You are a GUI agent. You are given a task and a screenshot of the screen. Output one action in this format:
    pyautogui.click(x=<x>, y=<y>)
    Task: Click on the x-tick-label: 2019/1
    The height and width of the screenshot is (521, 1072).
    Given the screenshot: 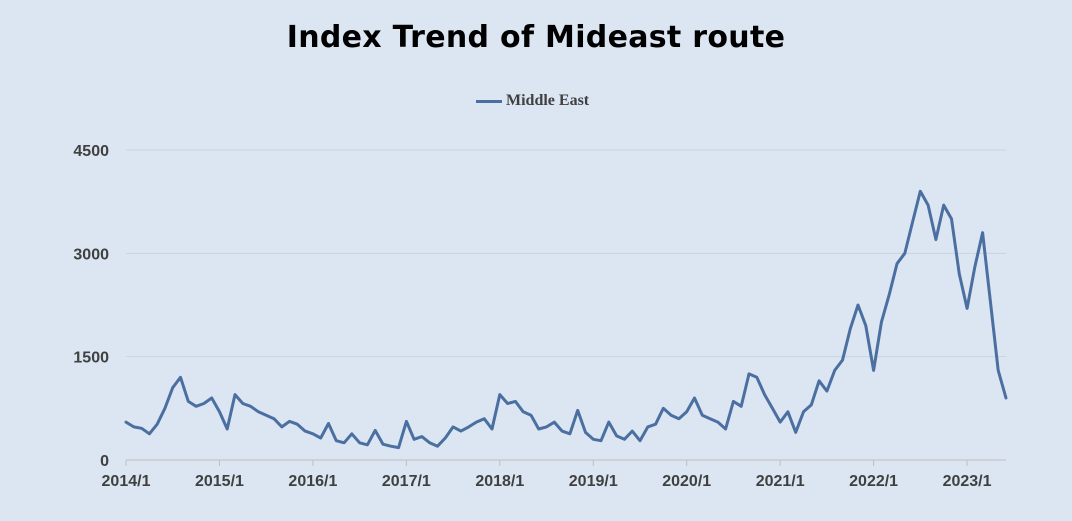 What is the action you would take?
    pyautogui.click(x=593, y=481)
    